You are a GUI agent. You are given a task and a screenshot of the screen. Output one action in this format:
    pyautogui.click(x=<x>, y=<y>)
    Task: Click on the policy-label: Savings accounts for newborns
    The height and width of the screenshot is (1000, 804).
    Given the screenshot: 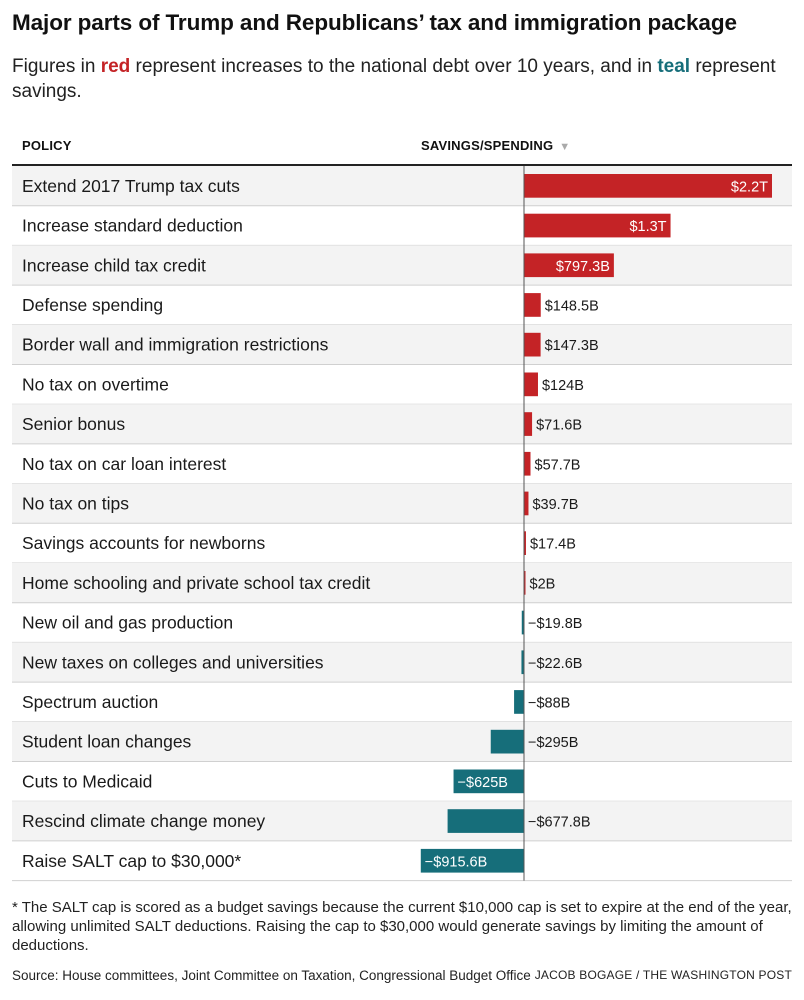 What is the action you would take?
    pyautogui.click(x=143, y=543)
    